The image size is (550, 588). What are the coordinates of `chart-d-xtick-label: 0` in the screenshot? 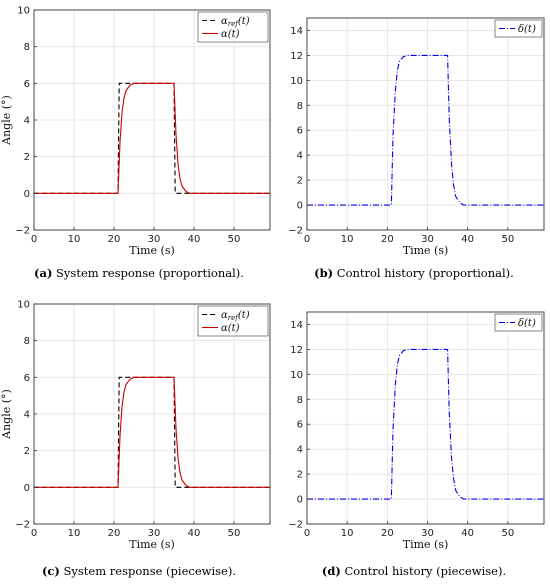 It's located at (307, 533).